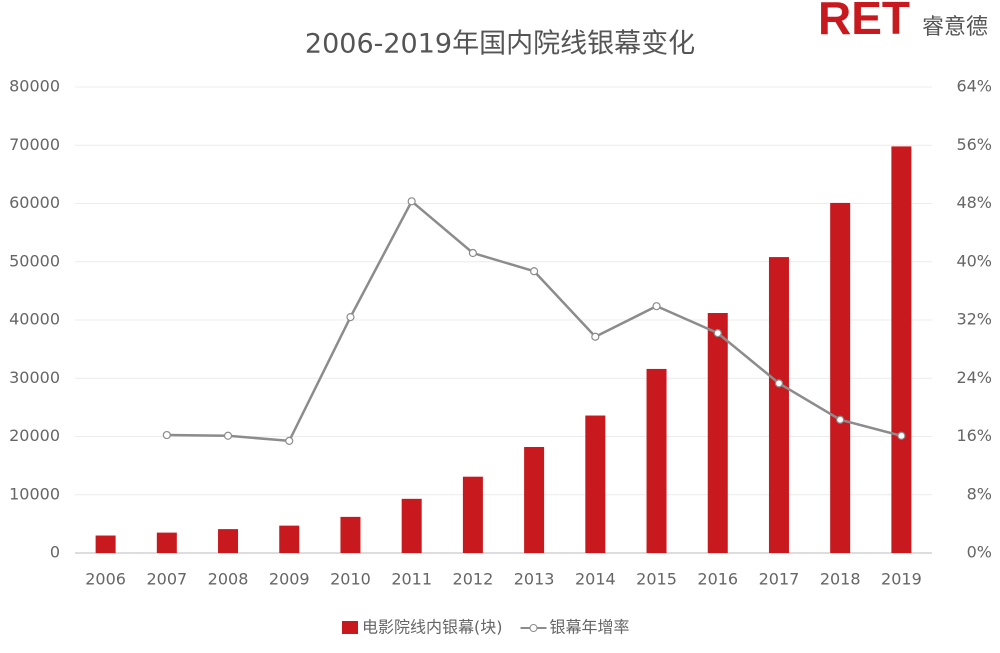 The width and height of the screenshot is (1000, 653). What do you see at coordinates (840, 579) in the screenshot?
I see `x-tick-label: 2018` at bounding box center [840, 579].